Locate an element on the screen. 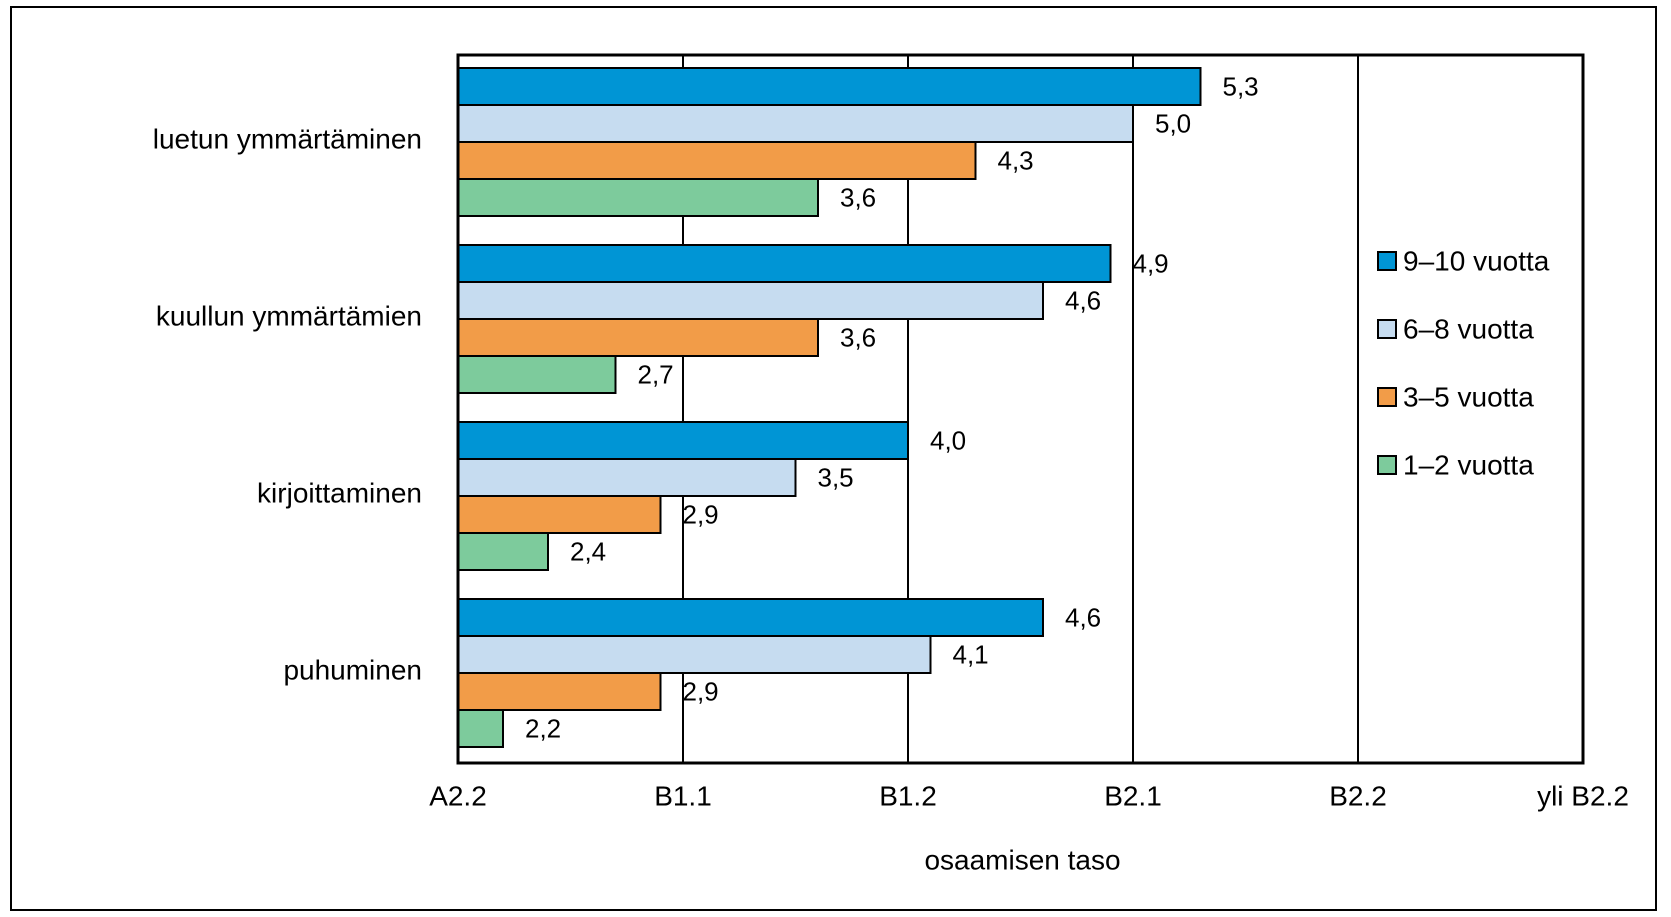  category-label: luetun ymmärtäminen is located at coordinates (287, 138).